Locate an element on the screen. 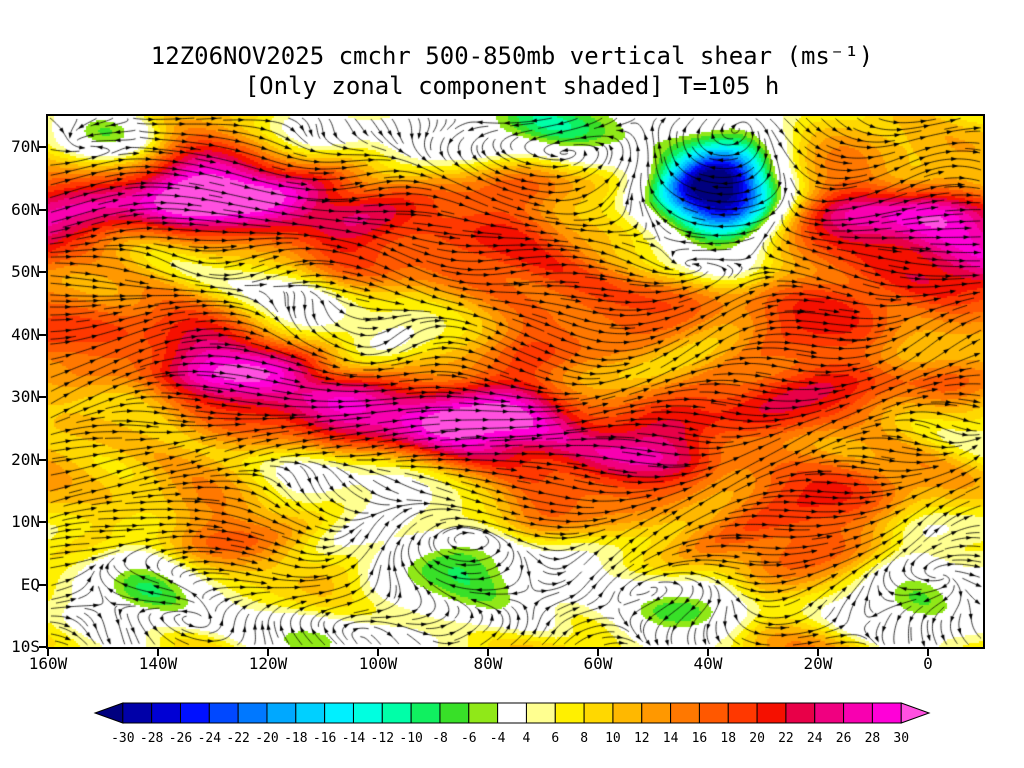  colorbar-tick-label: 8 is located at coordinates (584, 738).